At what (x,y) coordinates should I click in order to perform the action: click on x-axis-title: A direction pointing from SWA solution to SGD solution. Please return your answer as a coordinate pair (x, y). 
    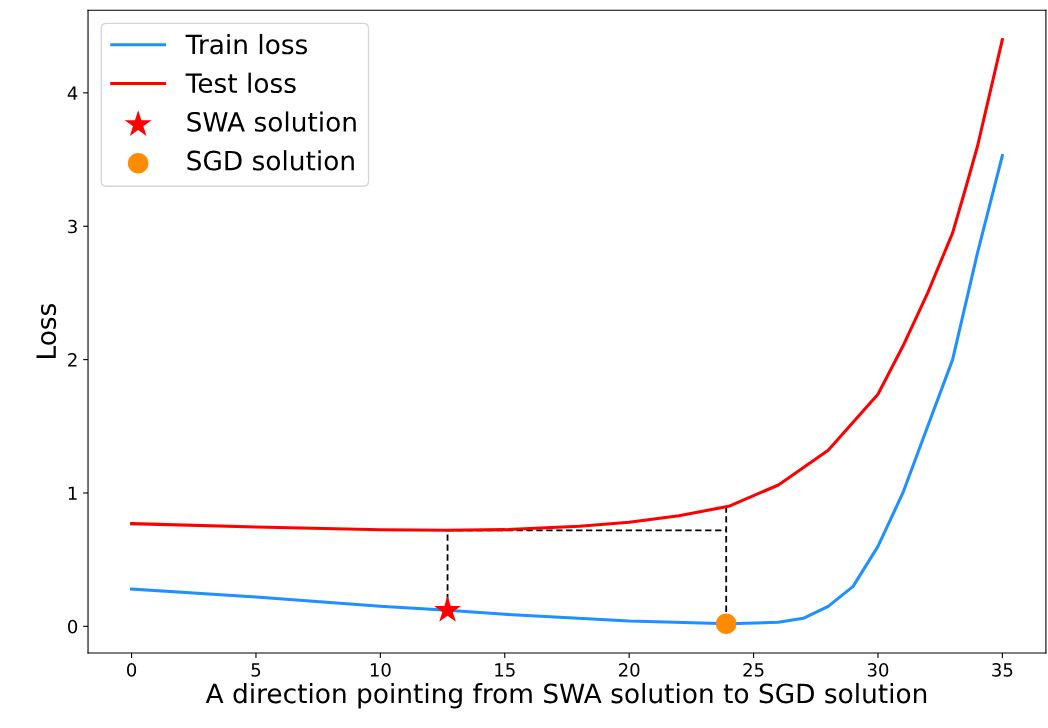
    Looking at the image, I should click on (566, 695).